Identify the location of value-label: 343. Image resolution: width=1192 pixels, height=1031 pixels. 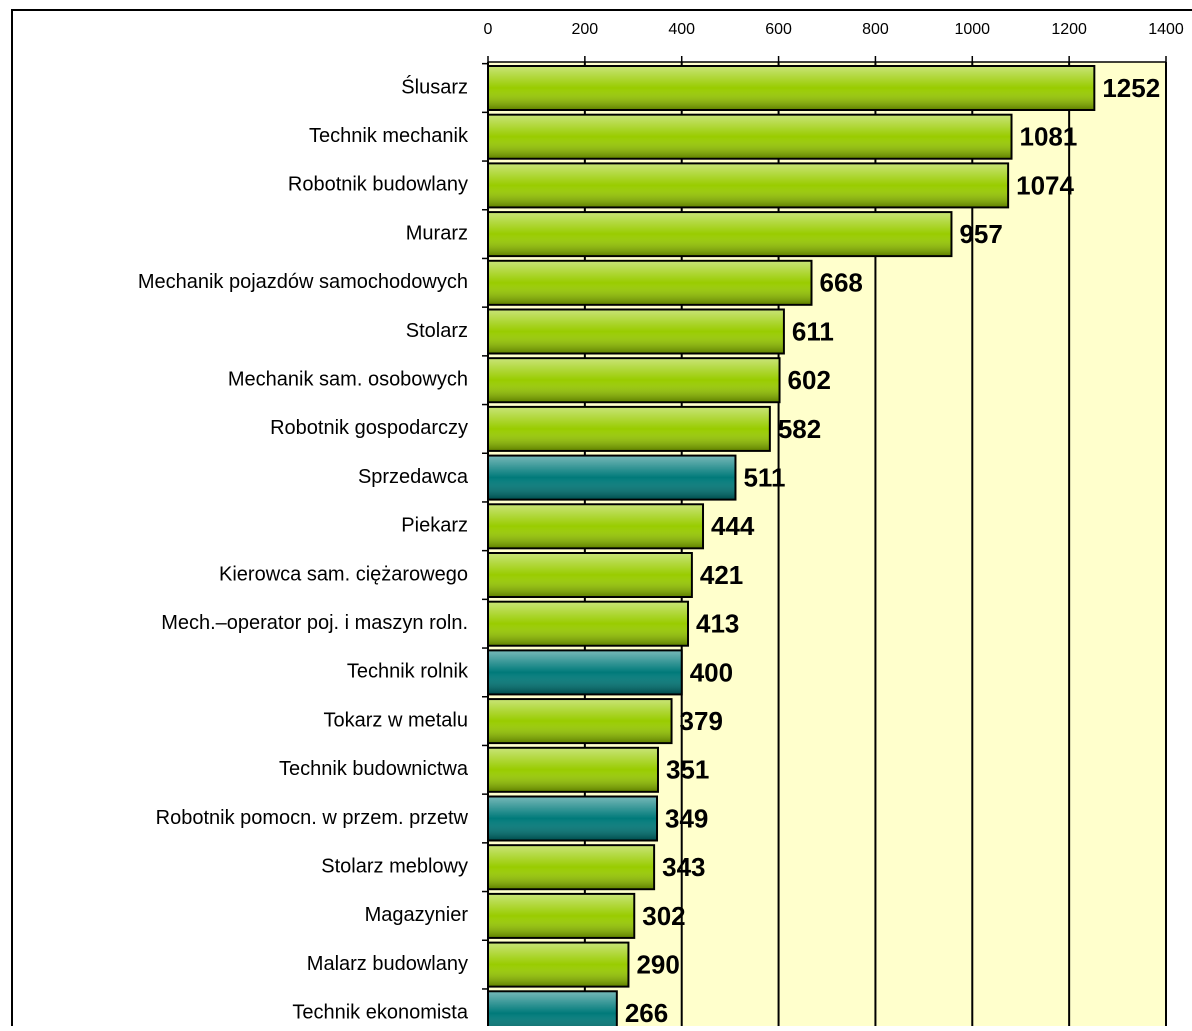
(683, 867).